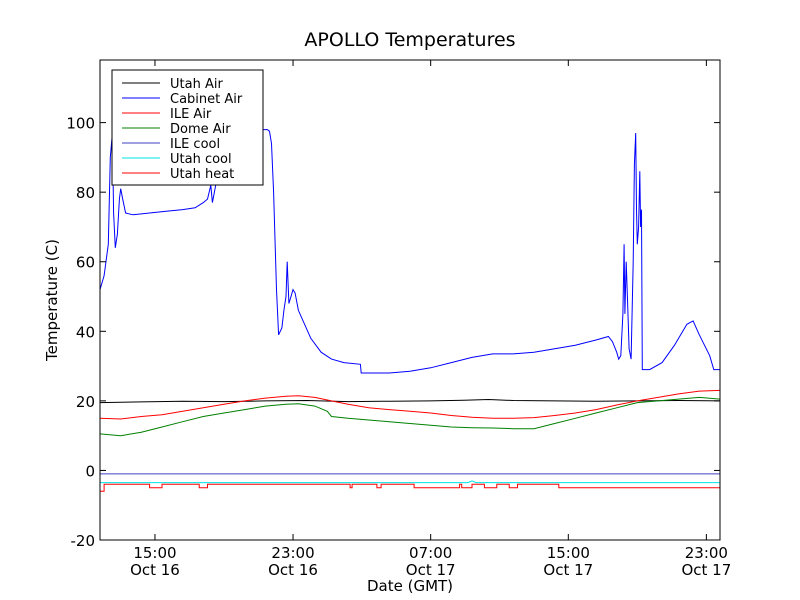  What do you see at coordinates (52, 300) in the screenshot?
I see `y-axis-label: Temperature (C)` at bounding box center [52, 300].